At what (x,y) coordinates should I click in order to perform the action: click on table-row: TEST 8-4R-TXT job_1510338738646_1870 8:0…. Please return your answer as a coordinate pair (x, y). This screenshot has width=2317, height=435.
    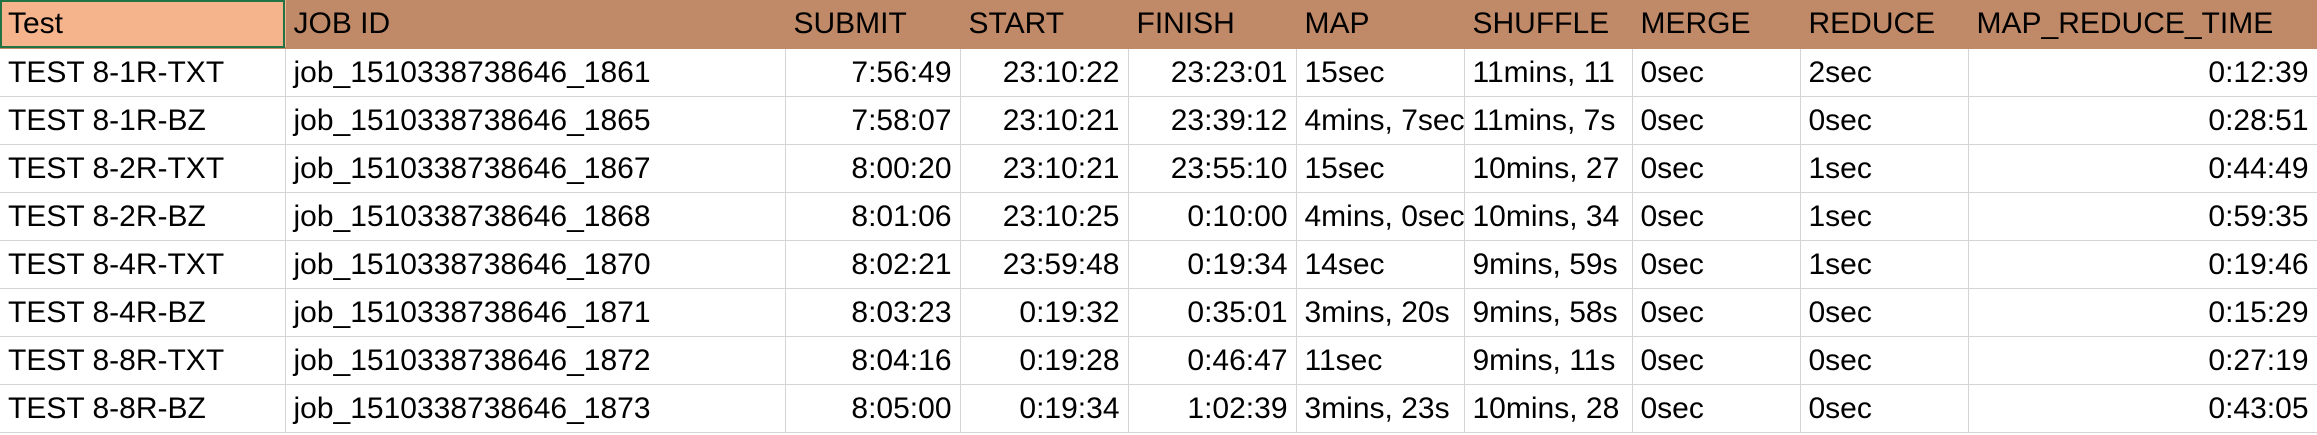
    Looking at the image, I should click on (1158, 264).